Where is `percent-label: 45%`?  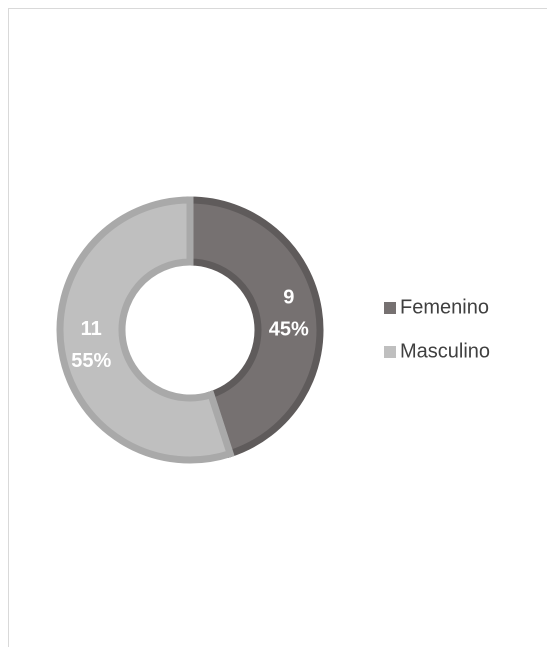 percent-label: 45% is located at coordinates (289, 330).